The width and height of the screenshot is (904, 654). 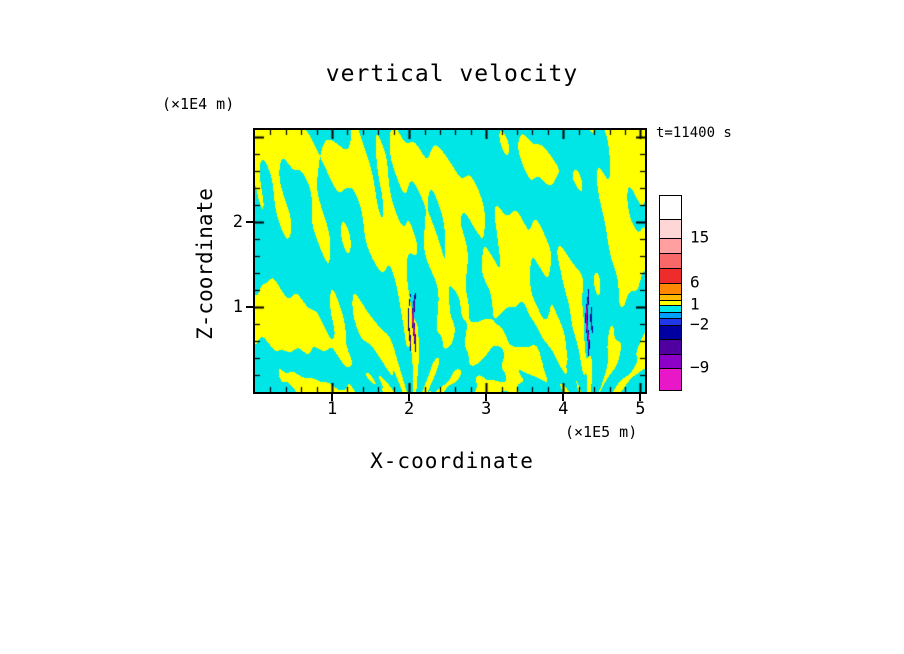 What do you see at coordinates (205, 264) in the screenshot?
I see `z-axis-label: Z-coordinate` at bounding box center [205, 264].